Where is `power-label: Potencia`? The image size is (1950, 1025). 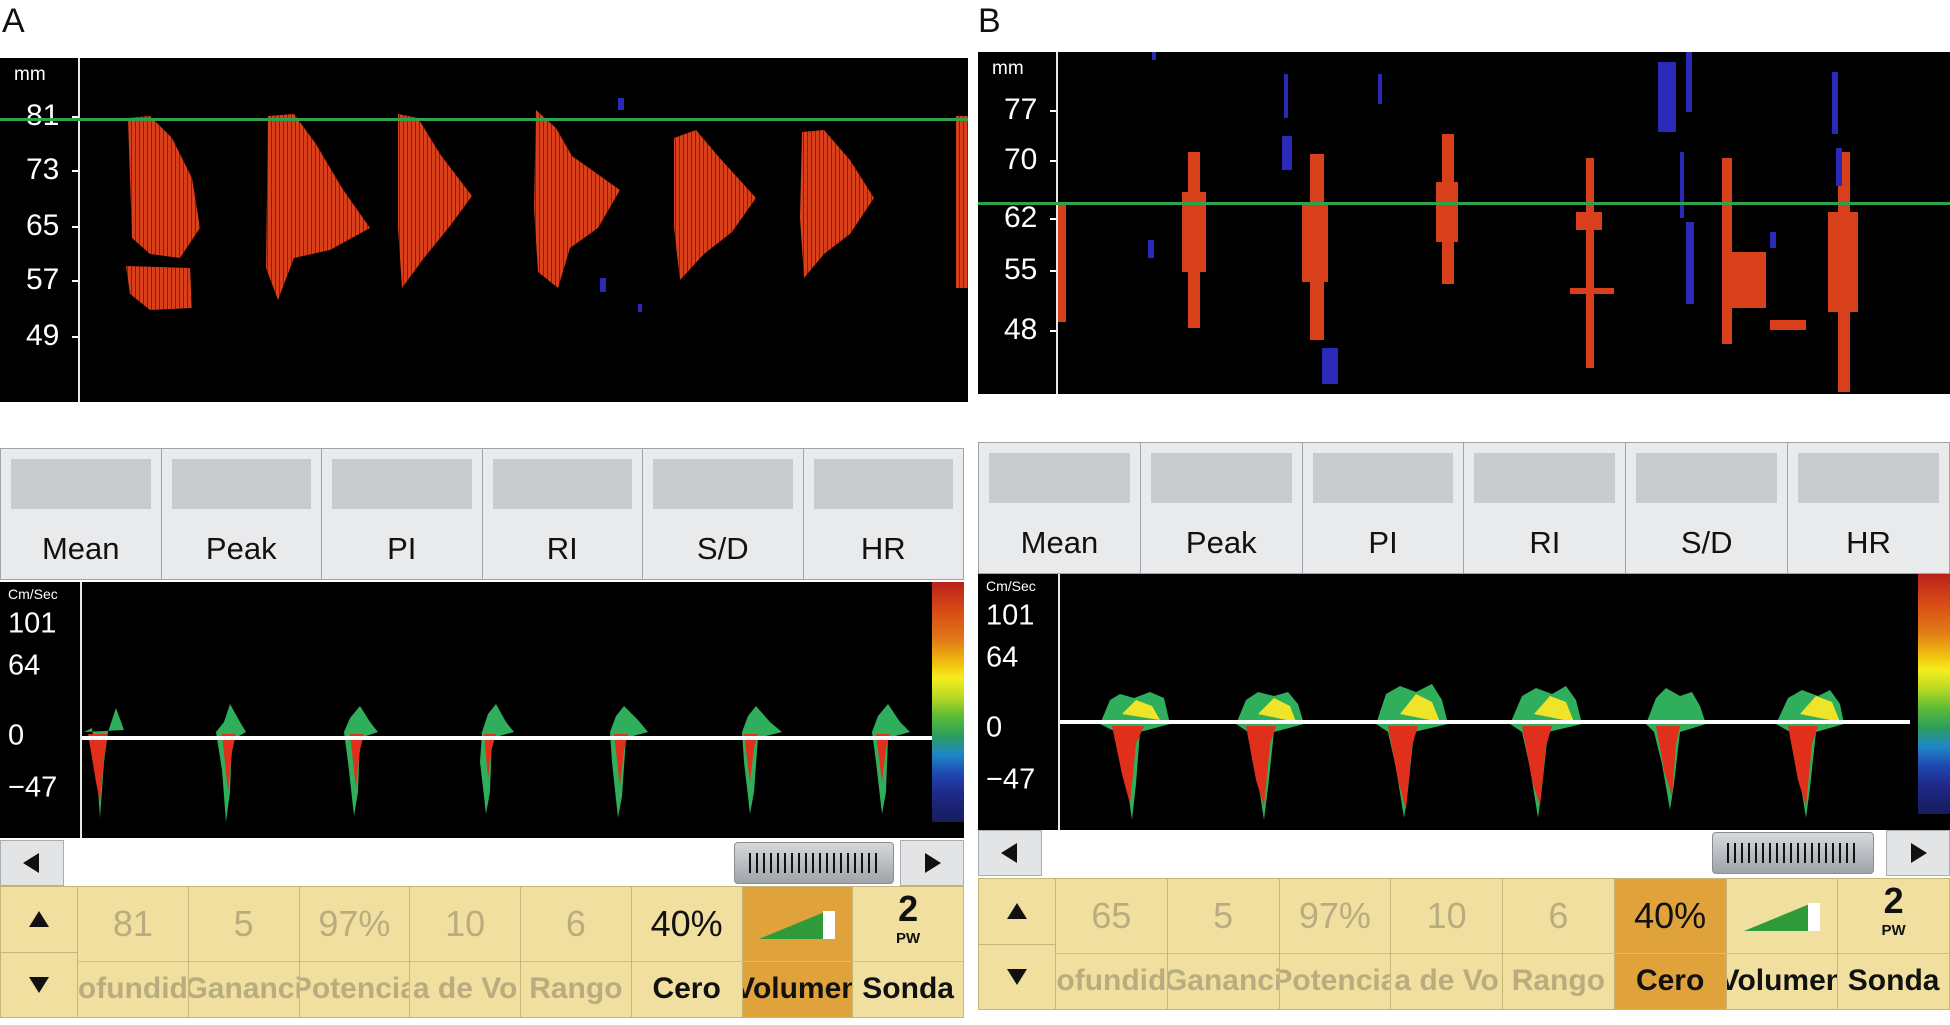 power-label: Potencia is located at coordinates (354, 988).